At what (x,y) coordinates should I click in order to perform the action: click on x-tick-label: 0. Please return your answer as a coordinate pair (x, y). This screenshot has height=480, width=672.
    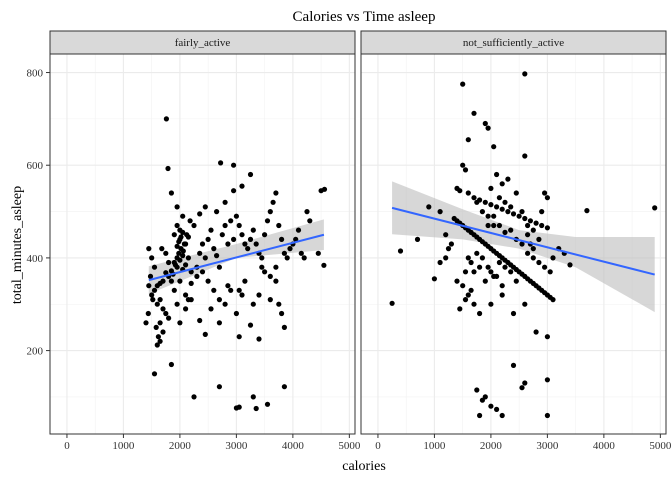
    Looking at the image, I should click on (67, 446).